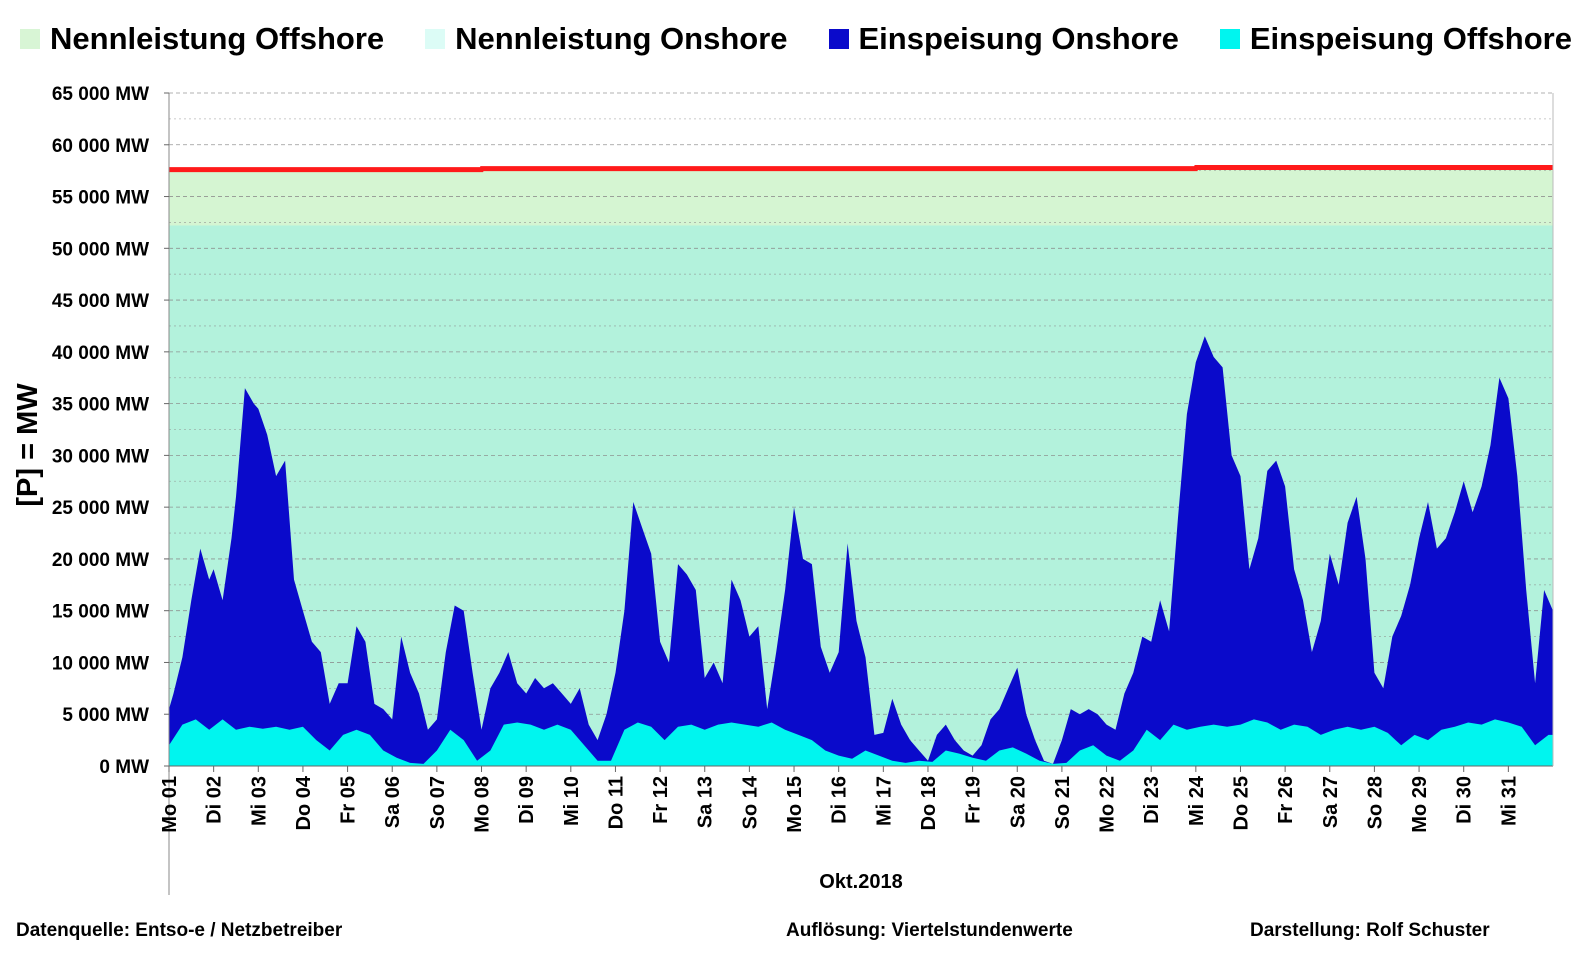 Image resolution: width=1592 pixels, height=965 pixels. What do you see at coordinates (304, 802) in the screenshot?
I see `x-tick-label: Do 04` at bounding box center [304, 802].